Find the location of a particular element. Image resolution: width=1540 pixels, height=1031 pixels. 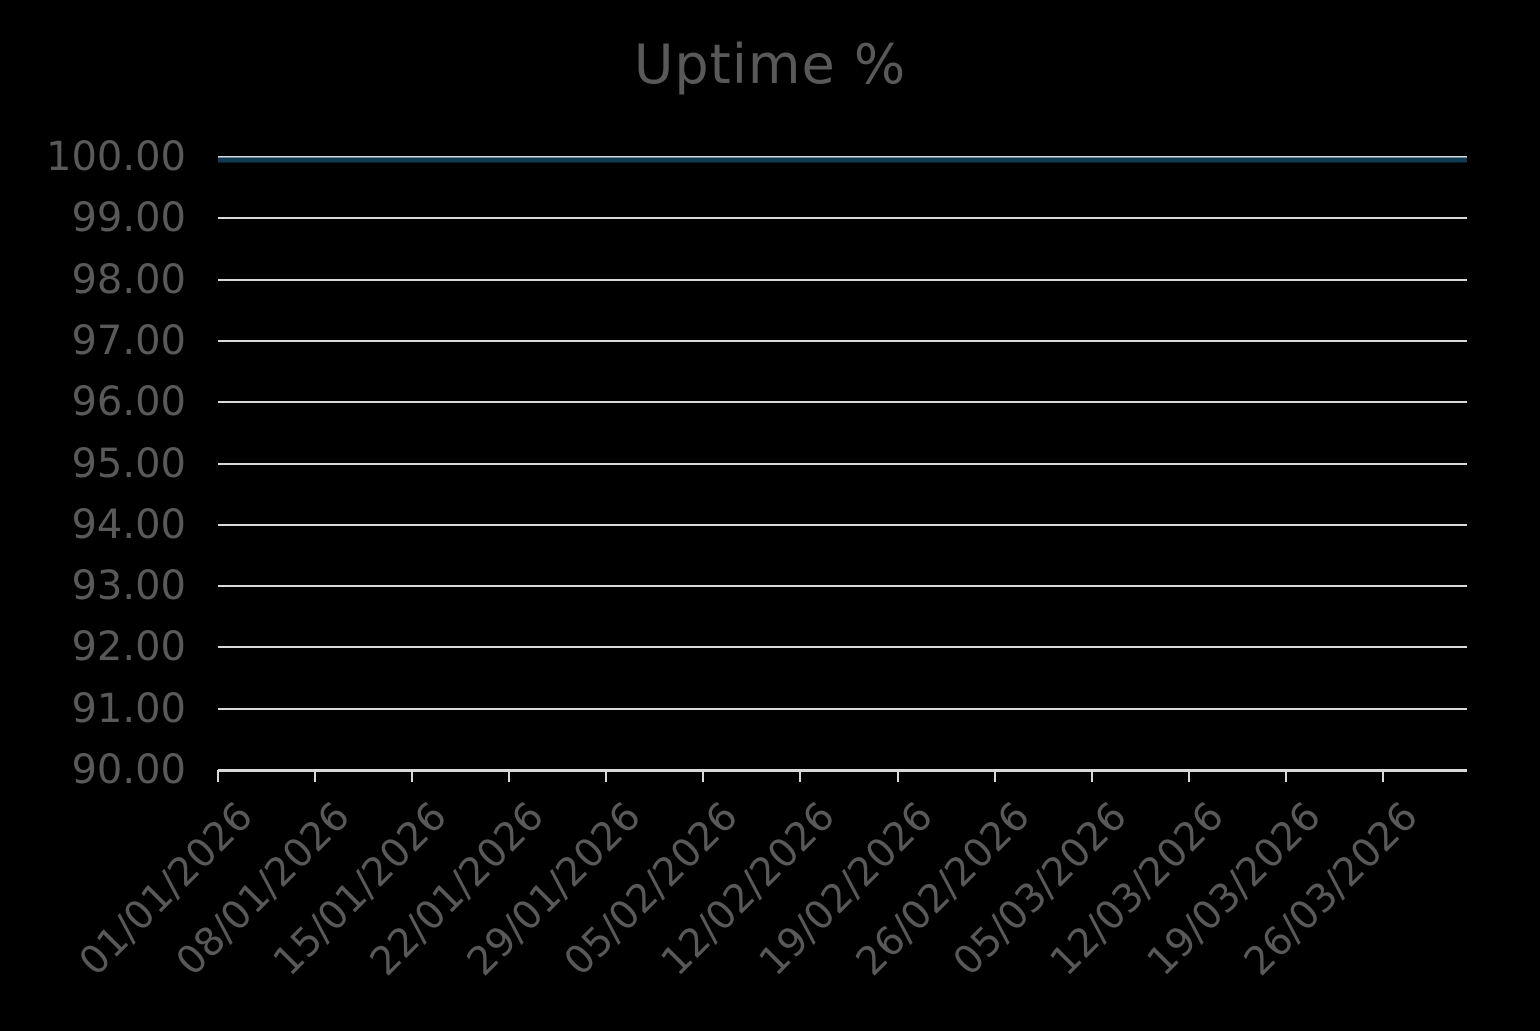

y-axis-tick-label: 94.00 is located at coordinates (128, 524).